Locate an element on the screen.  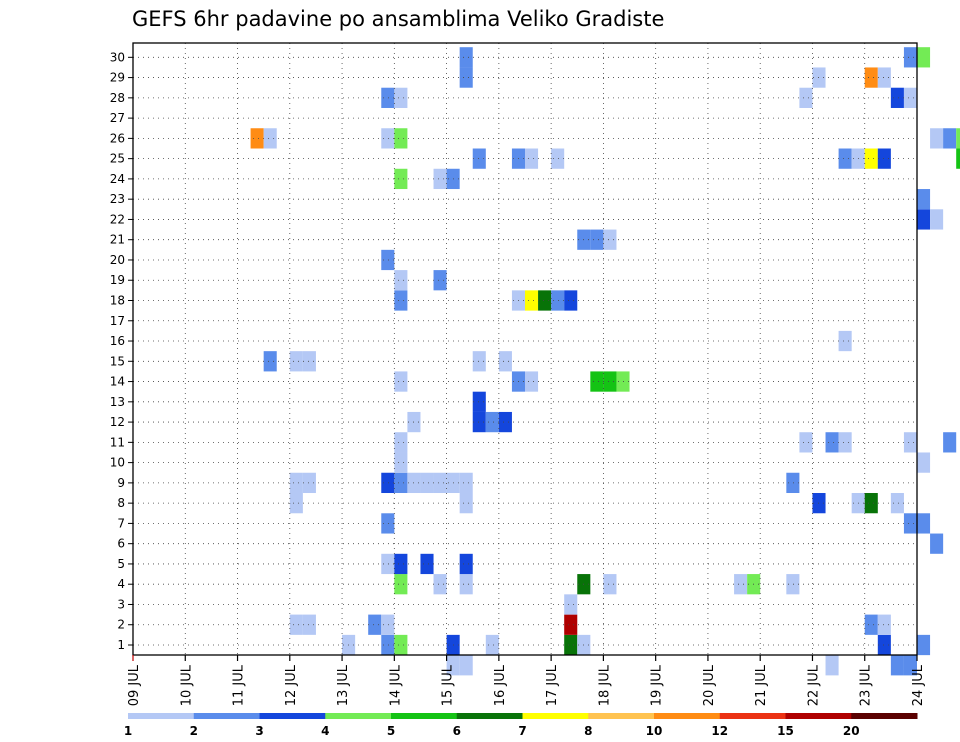
y-tick-label: 14 is located at coordinates (117, 382).